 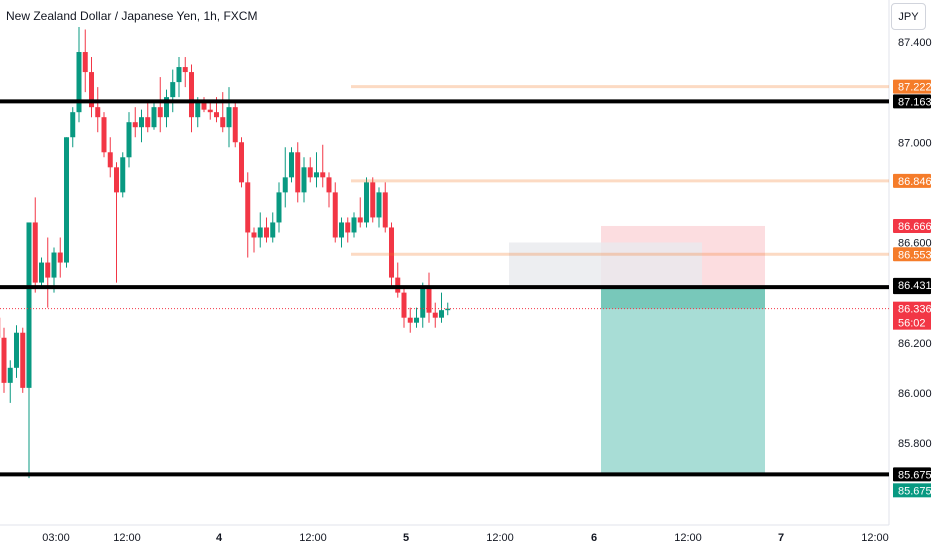 I want to click on crosshair-price-label-bg, so click(x=912, y=284).